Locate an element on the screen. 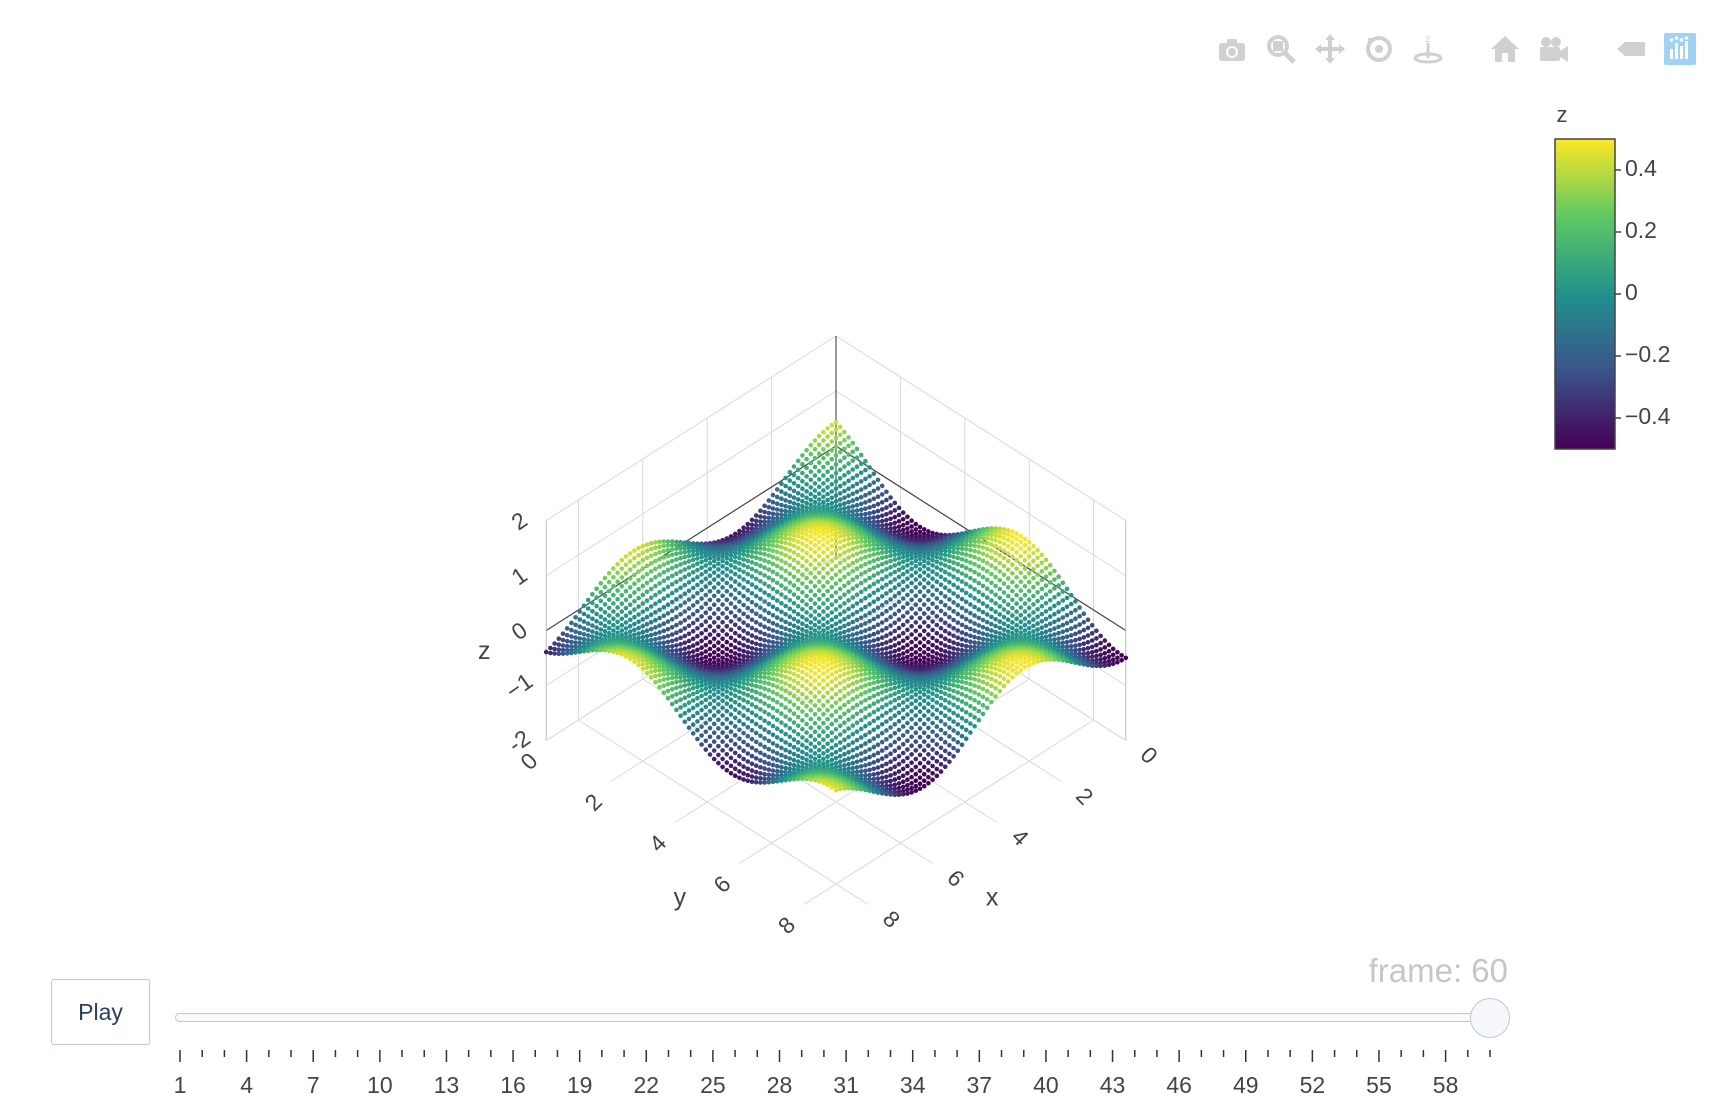 This screenshot has height=1113, width=1714. frame-slider-grip is located at coordinates (1490, 1018).